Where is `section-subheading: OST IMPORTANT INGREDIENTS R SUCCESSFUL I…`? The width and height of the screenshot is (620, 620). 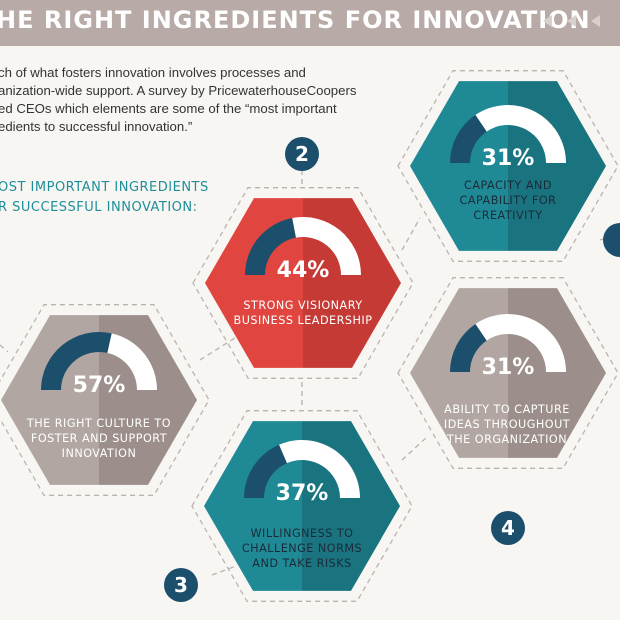 section-subheading: OST IMPORTANT INGREDIENTS R SUCCESSFUL I… is located at coordinates (104, 198).